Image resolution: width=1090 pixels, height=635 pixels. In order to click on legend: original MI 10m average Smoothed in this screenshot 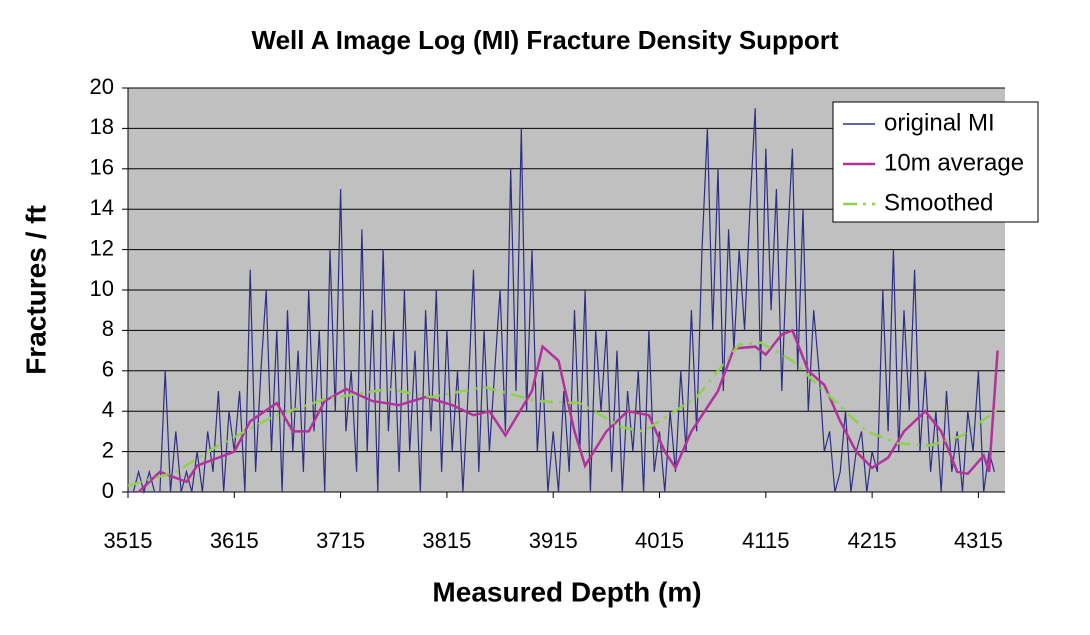, I will do `click(935, 162)`.